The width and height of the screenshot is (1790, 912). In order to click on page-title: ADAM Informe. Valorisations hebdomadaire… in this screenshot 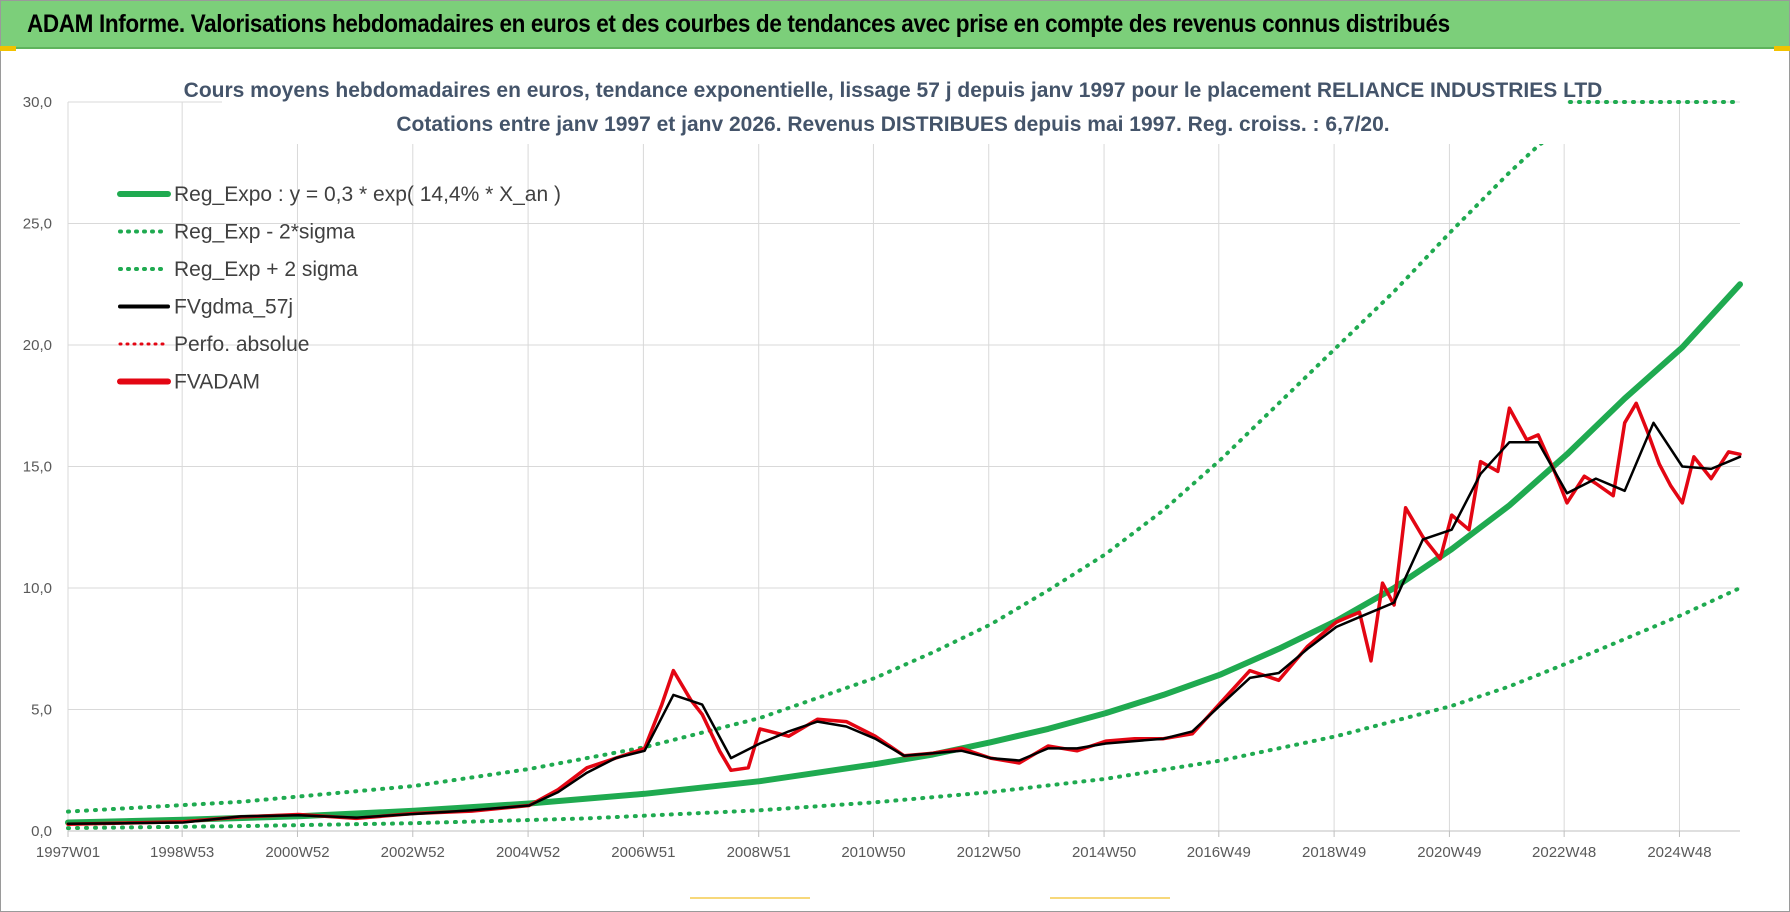, I will do `click(738, 24)`.